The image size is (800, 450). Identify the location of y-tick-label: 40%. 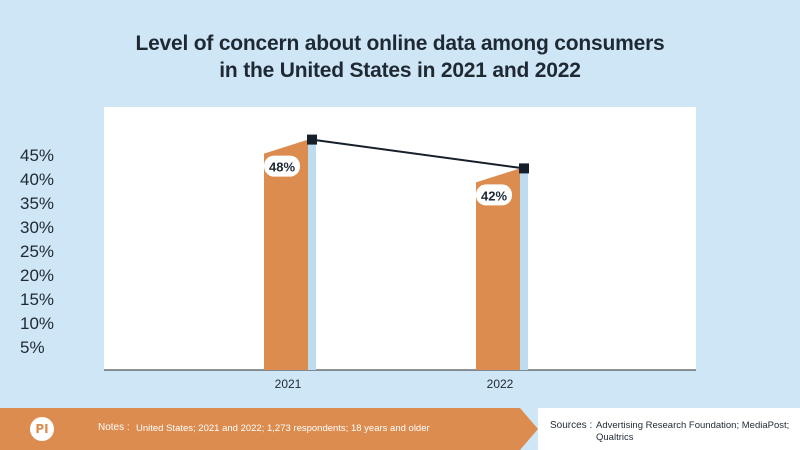
(37, 179).